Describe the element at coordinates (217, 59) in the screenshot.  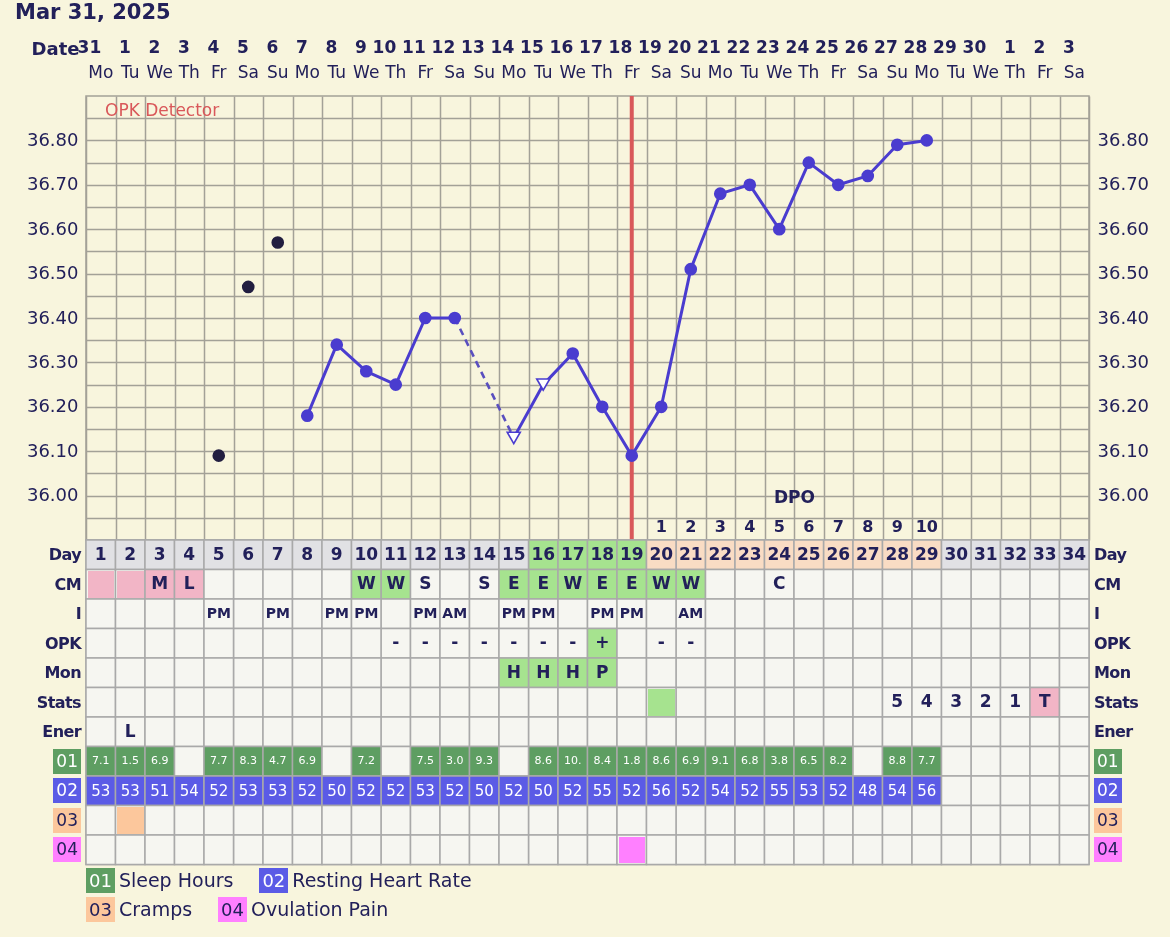
I see `category-label: 4 Fr` at that location.